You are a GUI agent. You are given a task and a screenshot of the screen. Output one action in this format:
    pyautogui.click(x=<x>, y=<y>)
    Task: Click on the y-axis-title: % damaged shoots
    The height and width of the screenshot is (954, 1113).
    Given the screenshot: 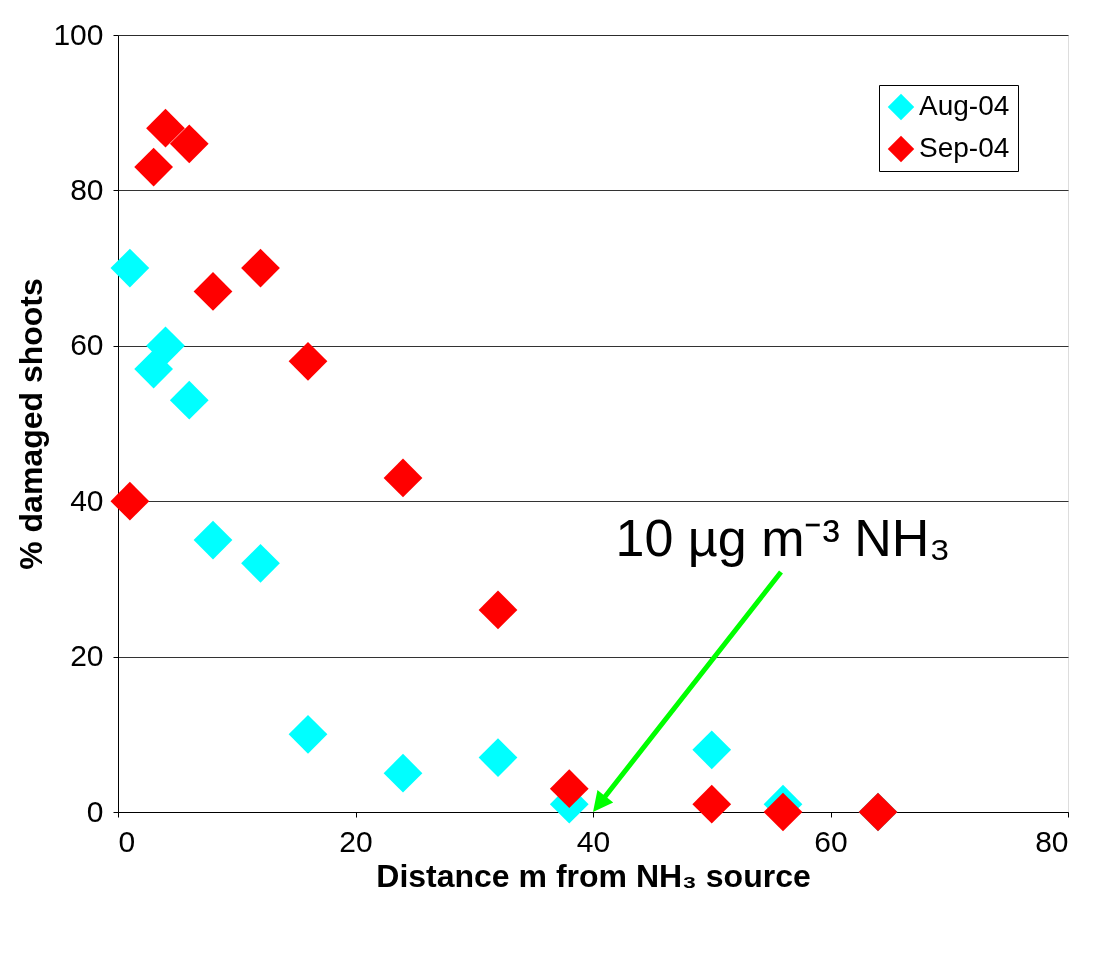 What is the action you would take?
    pyautogui.click(x=31, y=424)
    